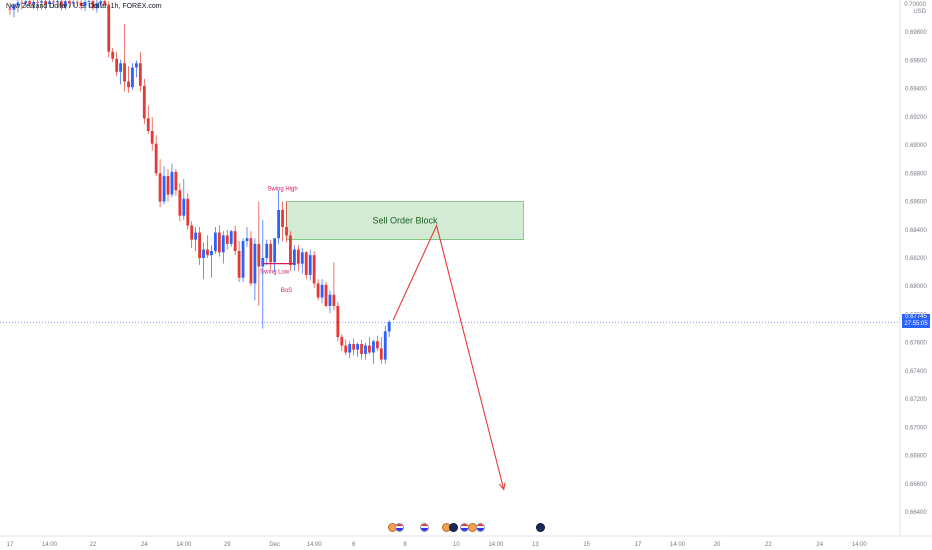 This screenshot has width=932, height=550. I want to click on price-tick-label: 0.68000, so click(916, 287).